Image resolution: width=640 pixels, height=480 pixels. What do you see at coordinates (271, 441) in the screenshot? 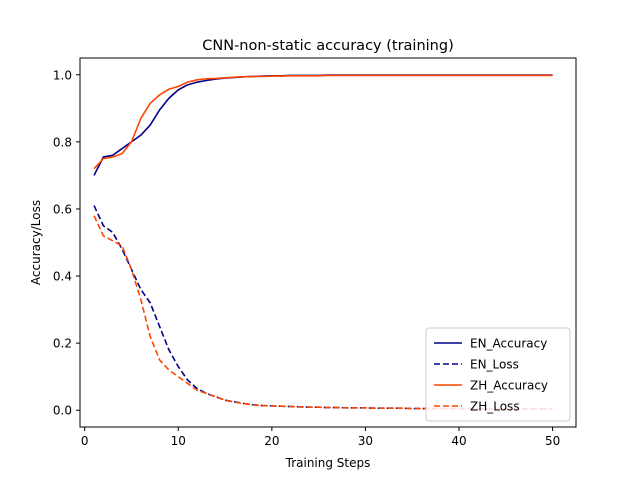
I see `x-tick-label: 20` at bounding box center [271, 441].